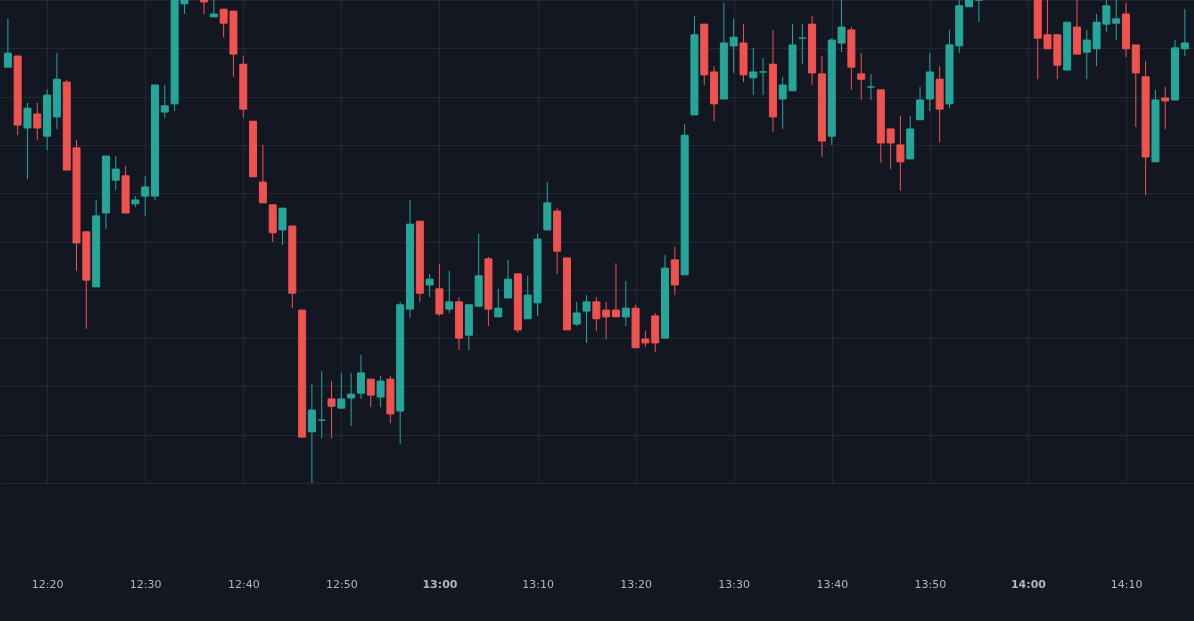 Image resolution: width=1194 pixels, height=621 pixels. What do you see at coordinates (734, 584) in the screenshot?
I see `x-tick-label: 13:30` at bounding box center [734, 584].